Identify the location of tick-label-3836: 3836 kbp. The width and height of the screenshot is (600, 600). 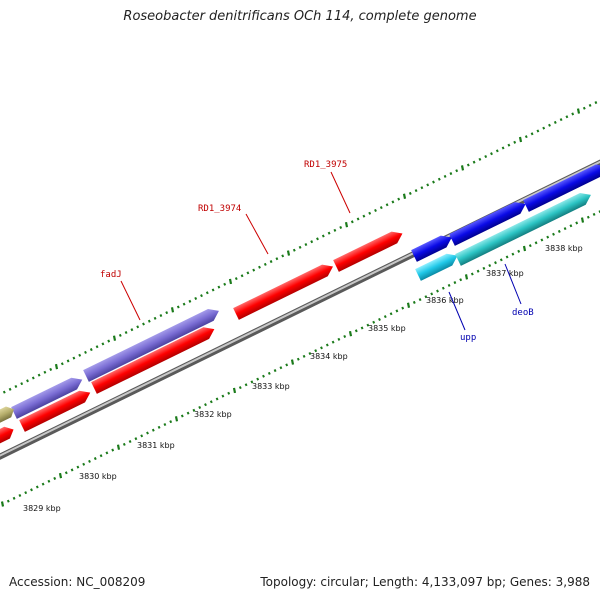
(445, 300).